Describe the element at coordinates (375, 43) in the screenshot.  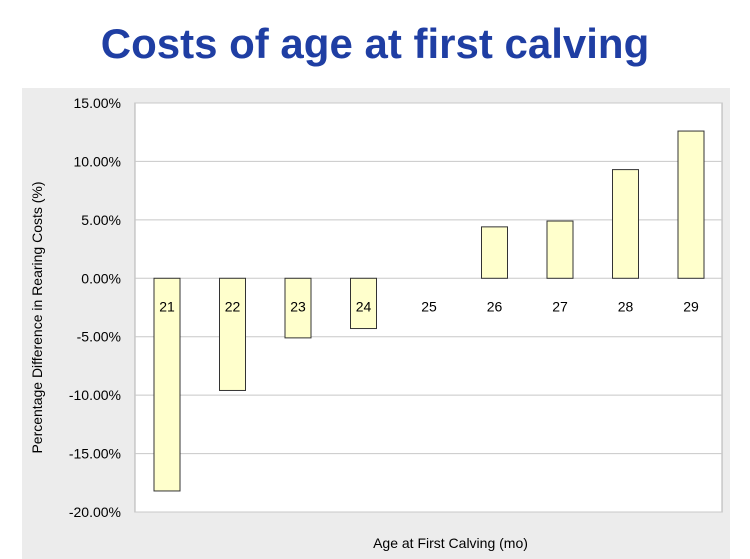
I see `page-title: Costs of age at first calving` at that location.